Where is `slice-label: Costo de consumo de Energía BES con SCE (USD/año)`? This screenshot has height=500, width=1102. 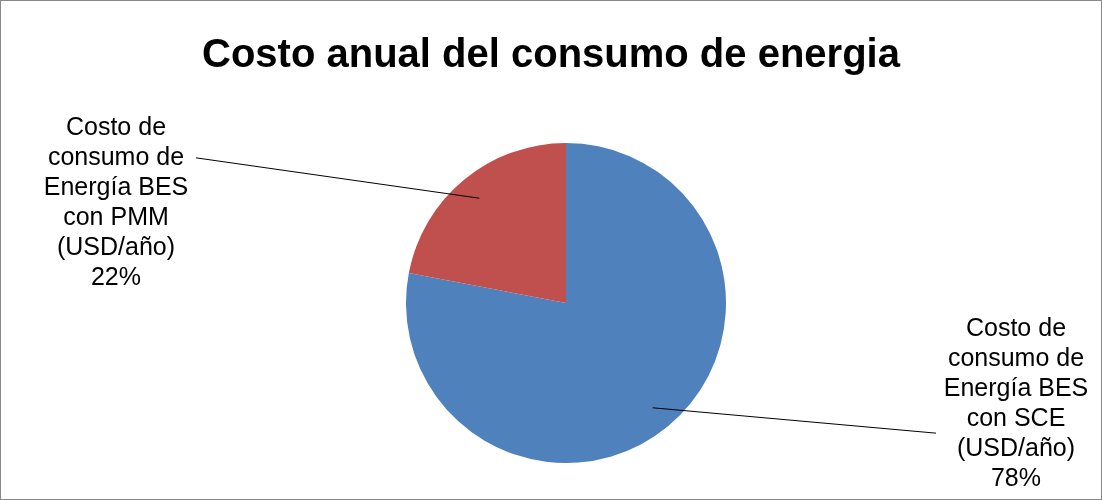
slice-label: Costo de consumo de Energía BES con SCE (USD/año) is located at coordinates (1016, 386).